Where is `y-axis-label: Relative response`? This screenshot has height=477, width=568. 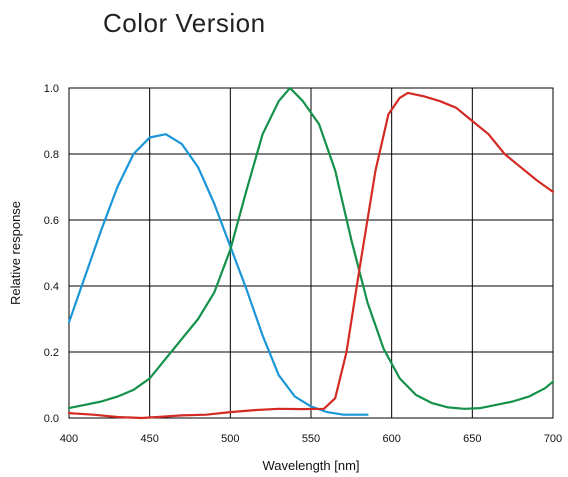
y-axis-label: Relative response is located at coordinates (15, 253).